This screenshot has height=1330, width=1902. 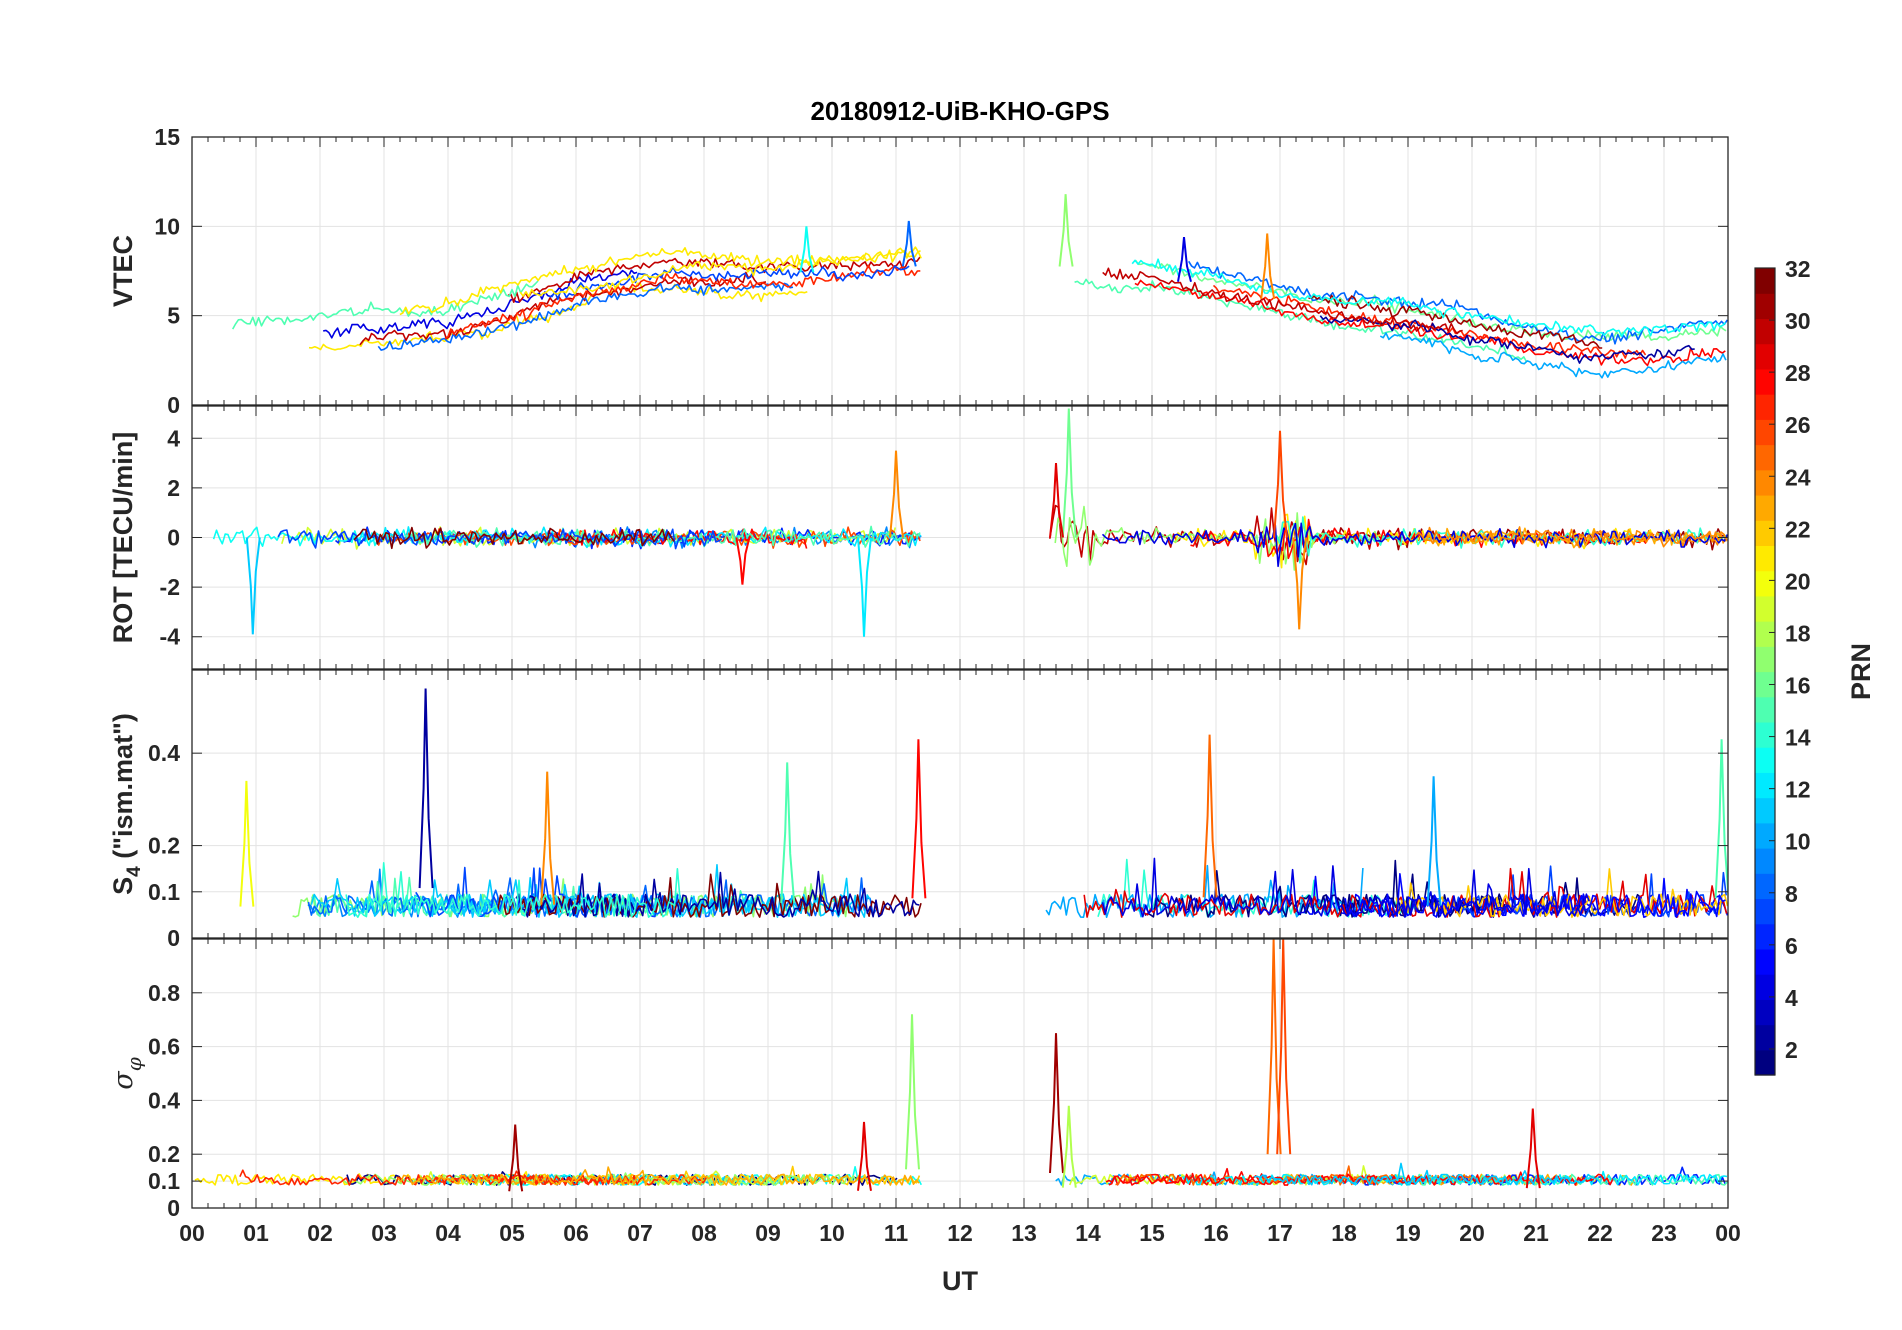 What do you see at coordinates (164, 1047) in the screenshot?
I see `y-tick-label: 0.6` at bounding box center [164, 1047].